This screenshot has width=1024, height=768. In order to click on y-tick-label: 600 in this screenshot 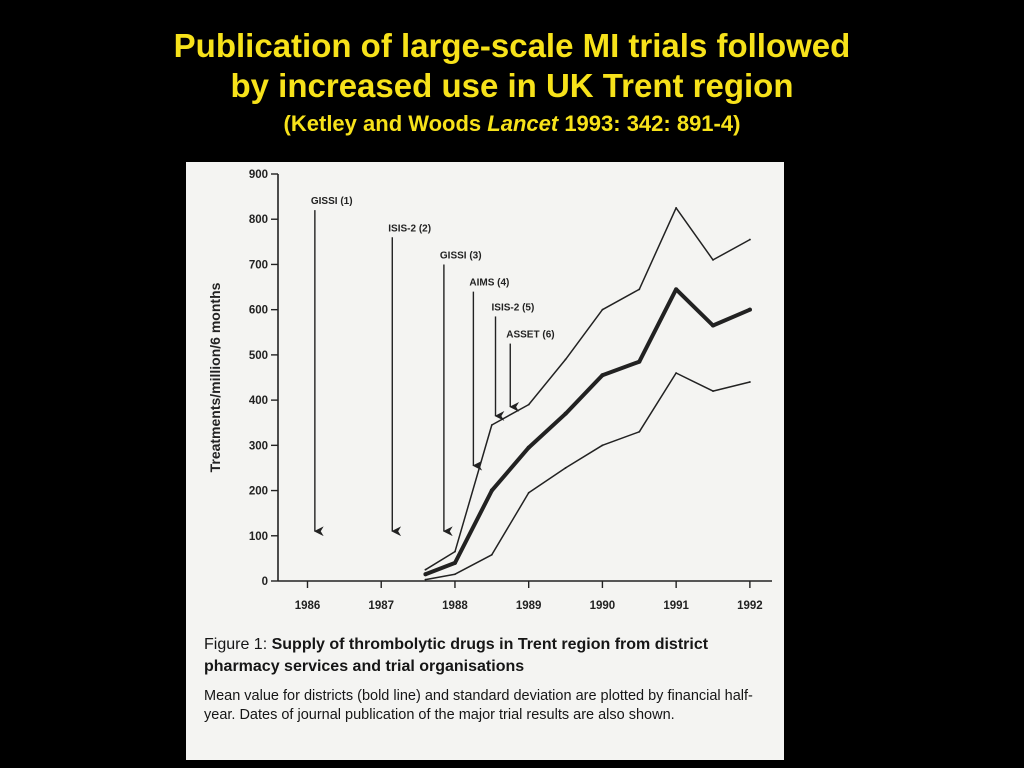, I will do `click(258, 311)`.